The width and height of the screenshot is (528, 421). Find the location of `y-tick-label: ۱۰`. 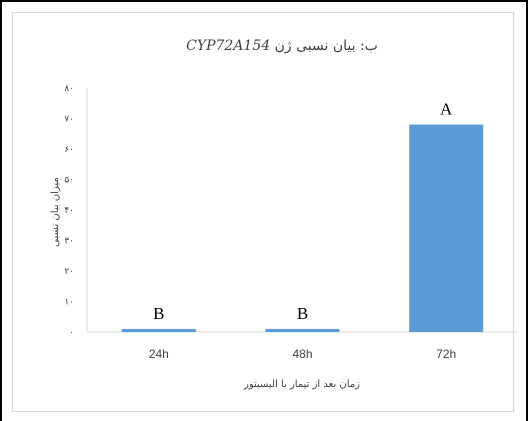

y-tick-label: ۱۰ is located at coordinates (69, 303).